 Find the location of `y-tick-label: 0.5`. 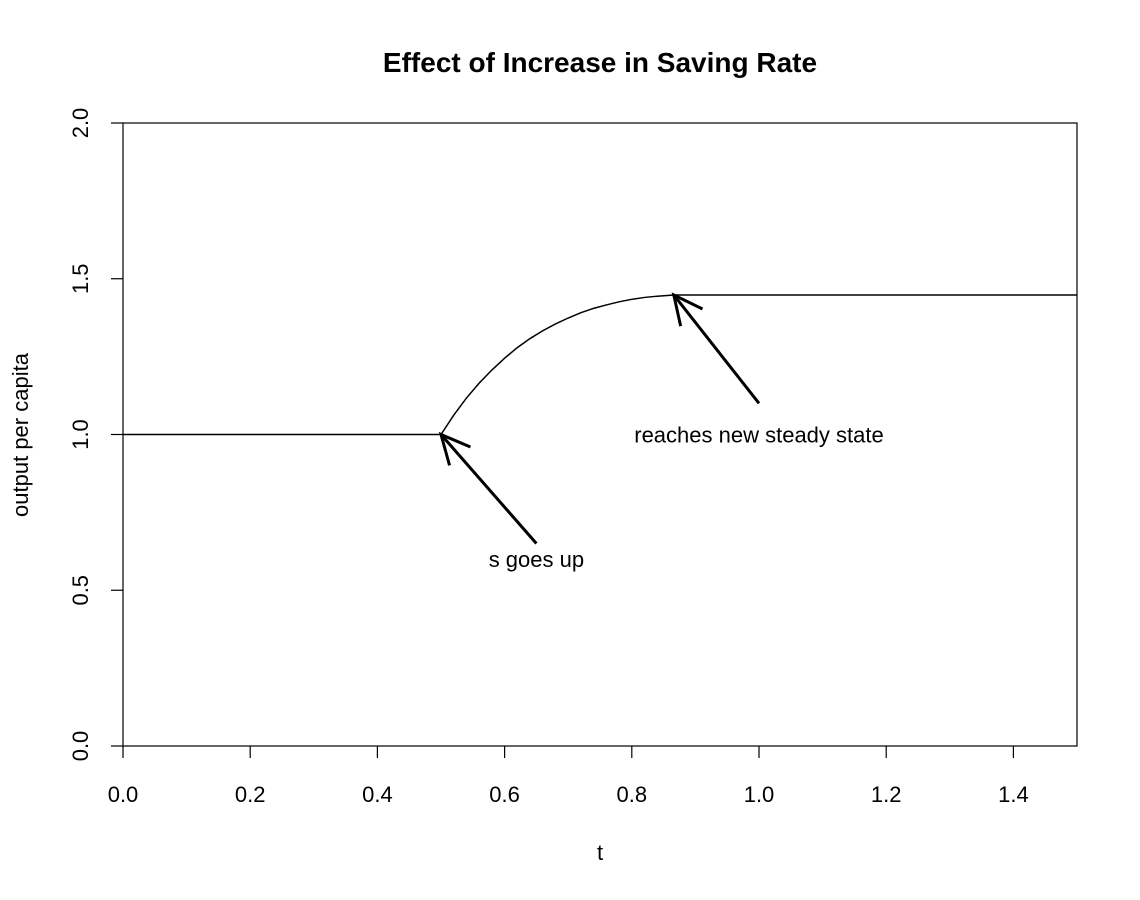

y-tick-label: 0.5 is located at coordinates (80, 590).